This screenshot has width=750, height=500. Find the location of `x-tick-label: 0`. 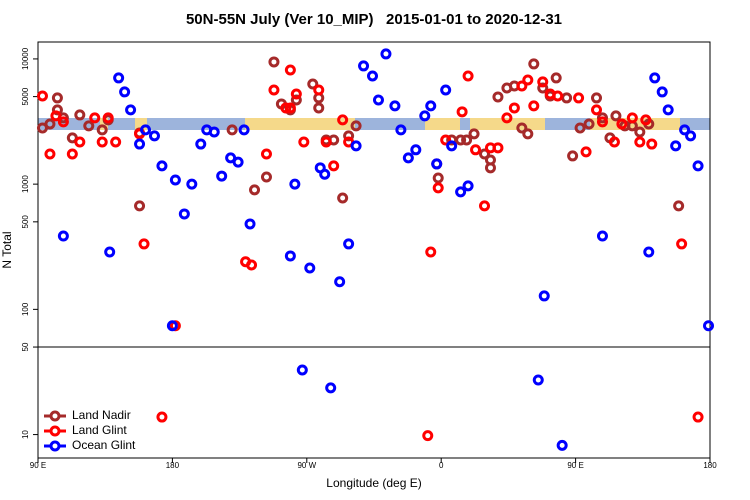

x-tick-label: 0 is located at coordinates (441, 465).